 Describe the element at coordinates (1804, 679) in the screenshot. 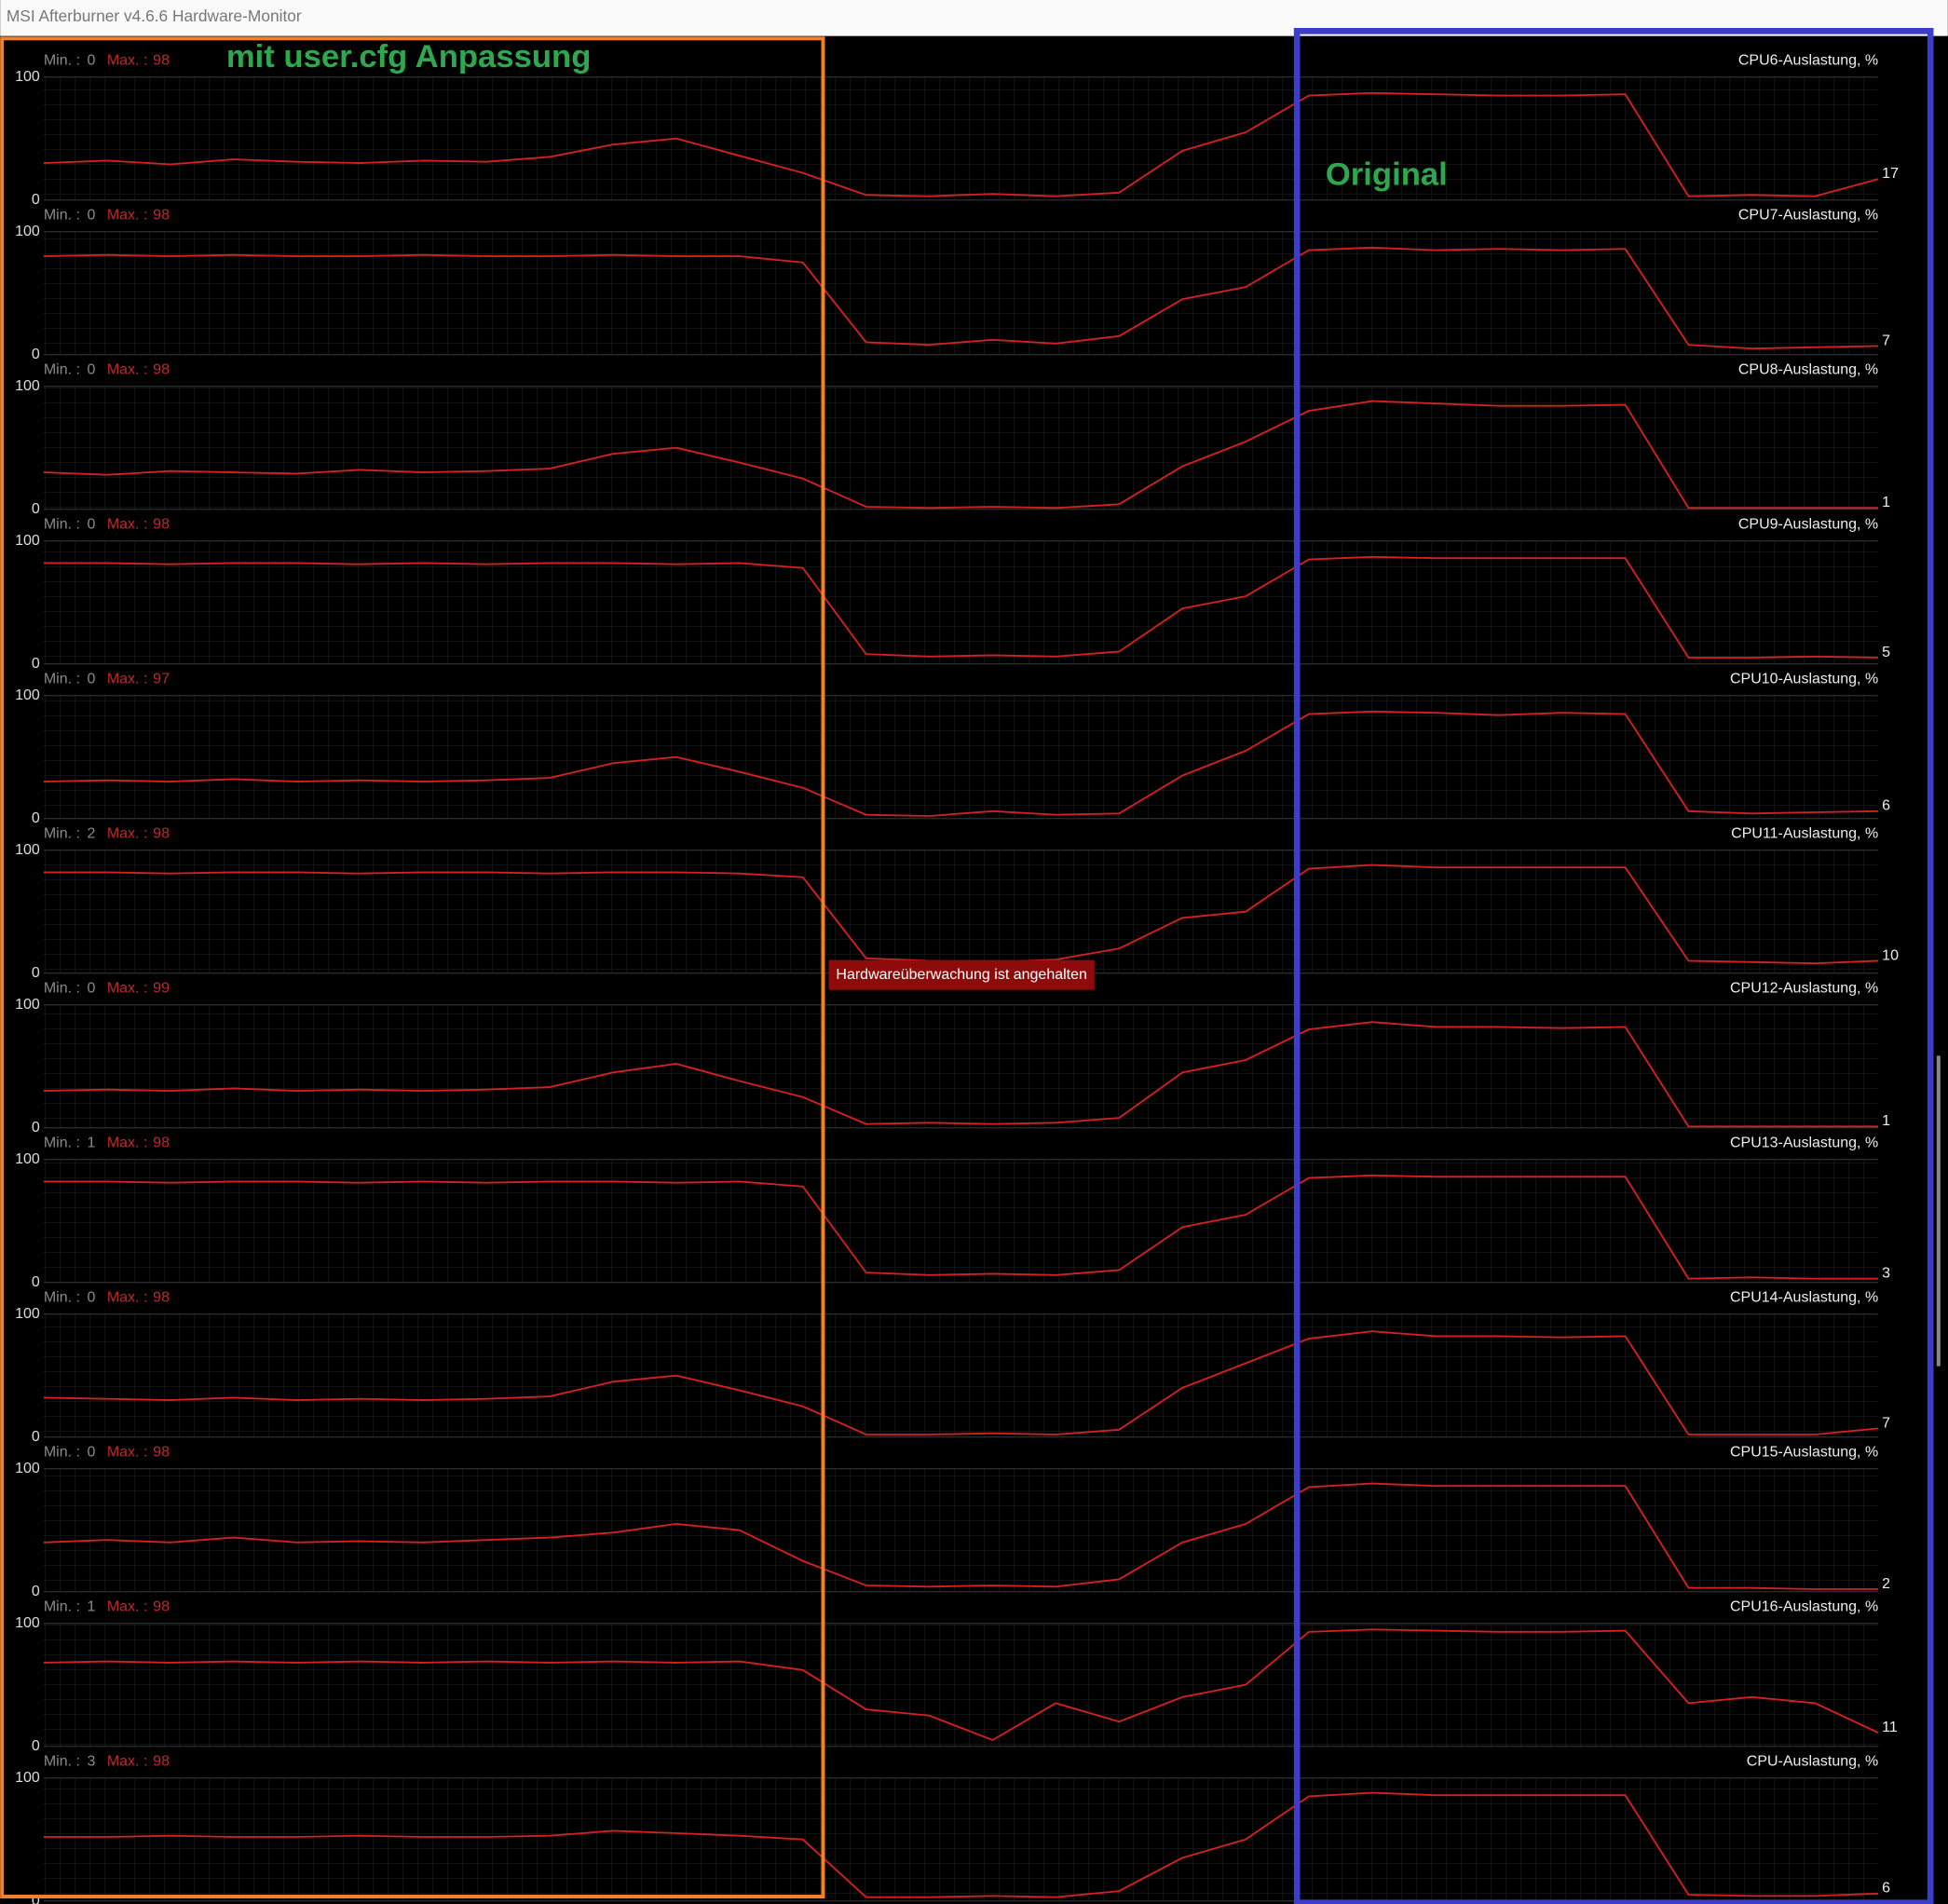

I see `graph-name: CPU10-Auslastung, %` at that location.